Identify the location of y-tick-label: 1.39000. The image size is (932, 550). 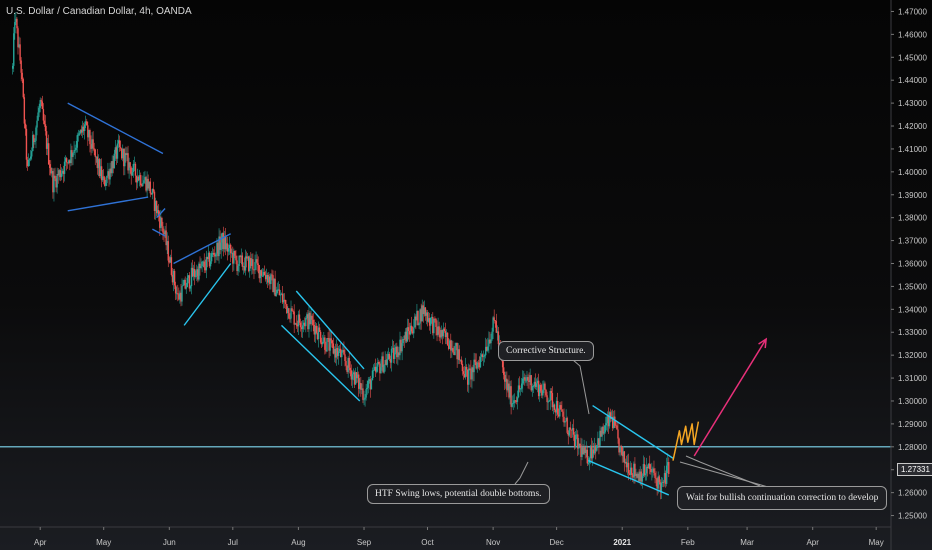
(912, 195).